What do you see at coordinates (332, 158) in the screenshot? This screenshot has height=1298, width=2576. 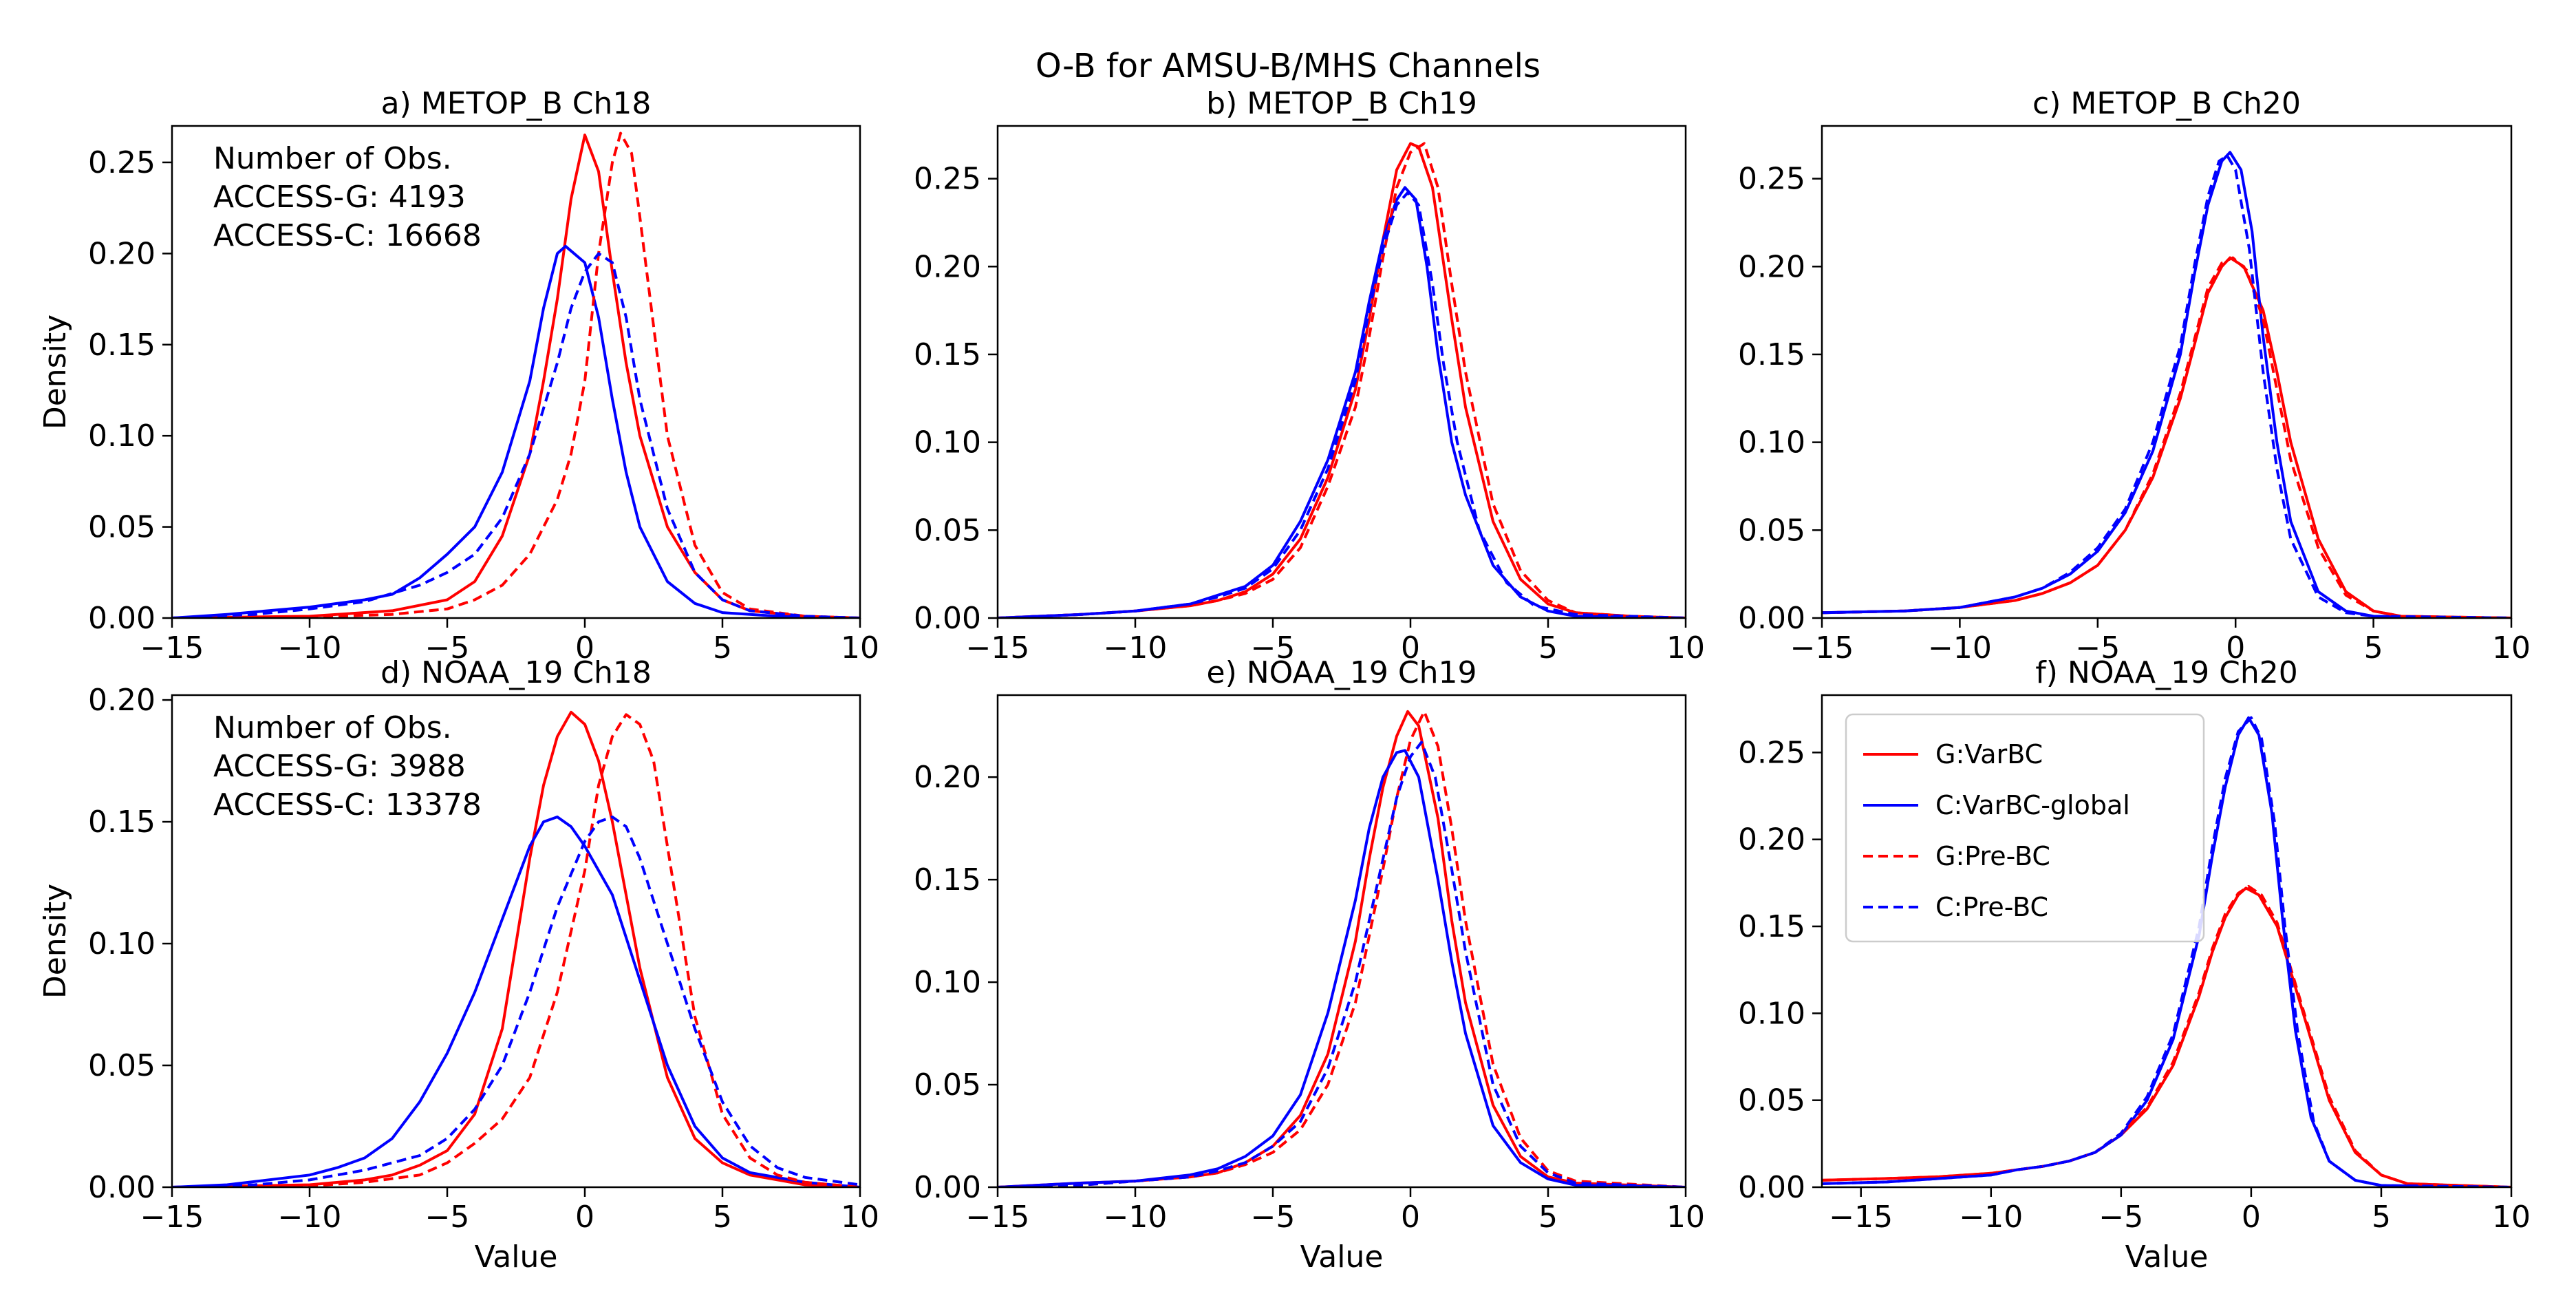 I see `obs-count-annotation: Number of Obs.` at bounding box center [332, 158].